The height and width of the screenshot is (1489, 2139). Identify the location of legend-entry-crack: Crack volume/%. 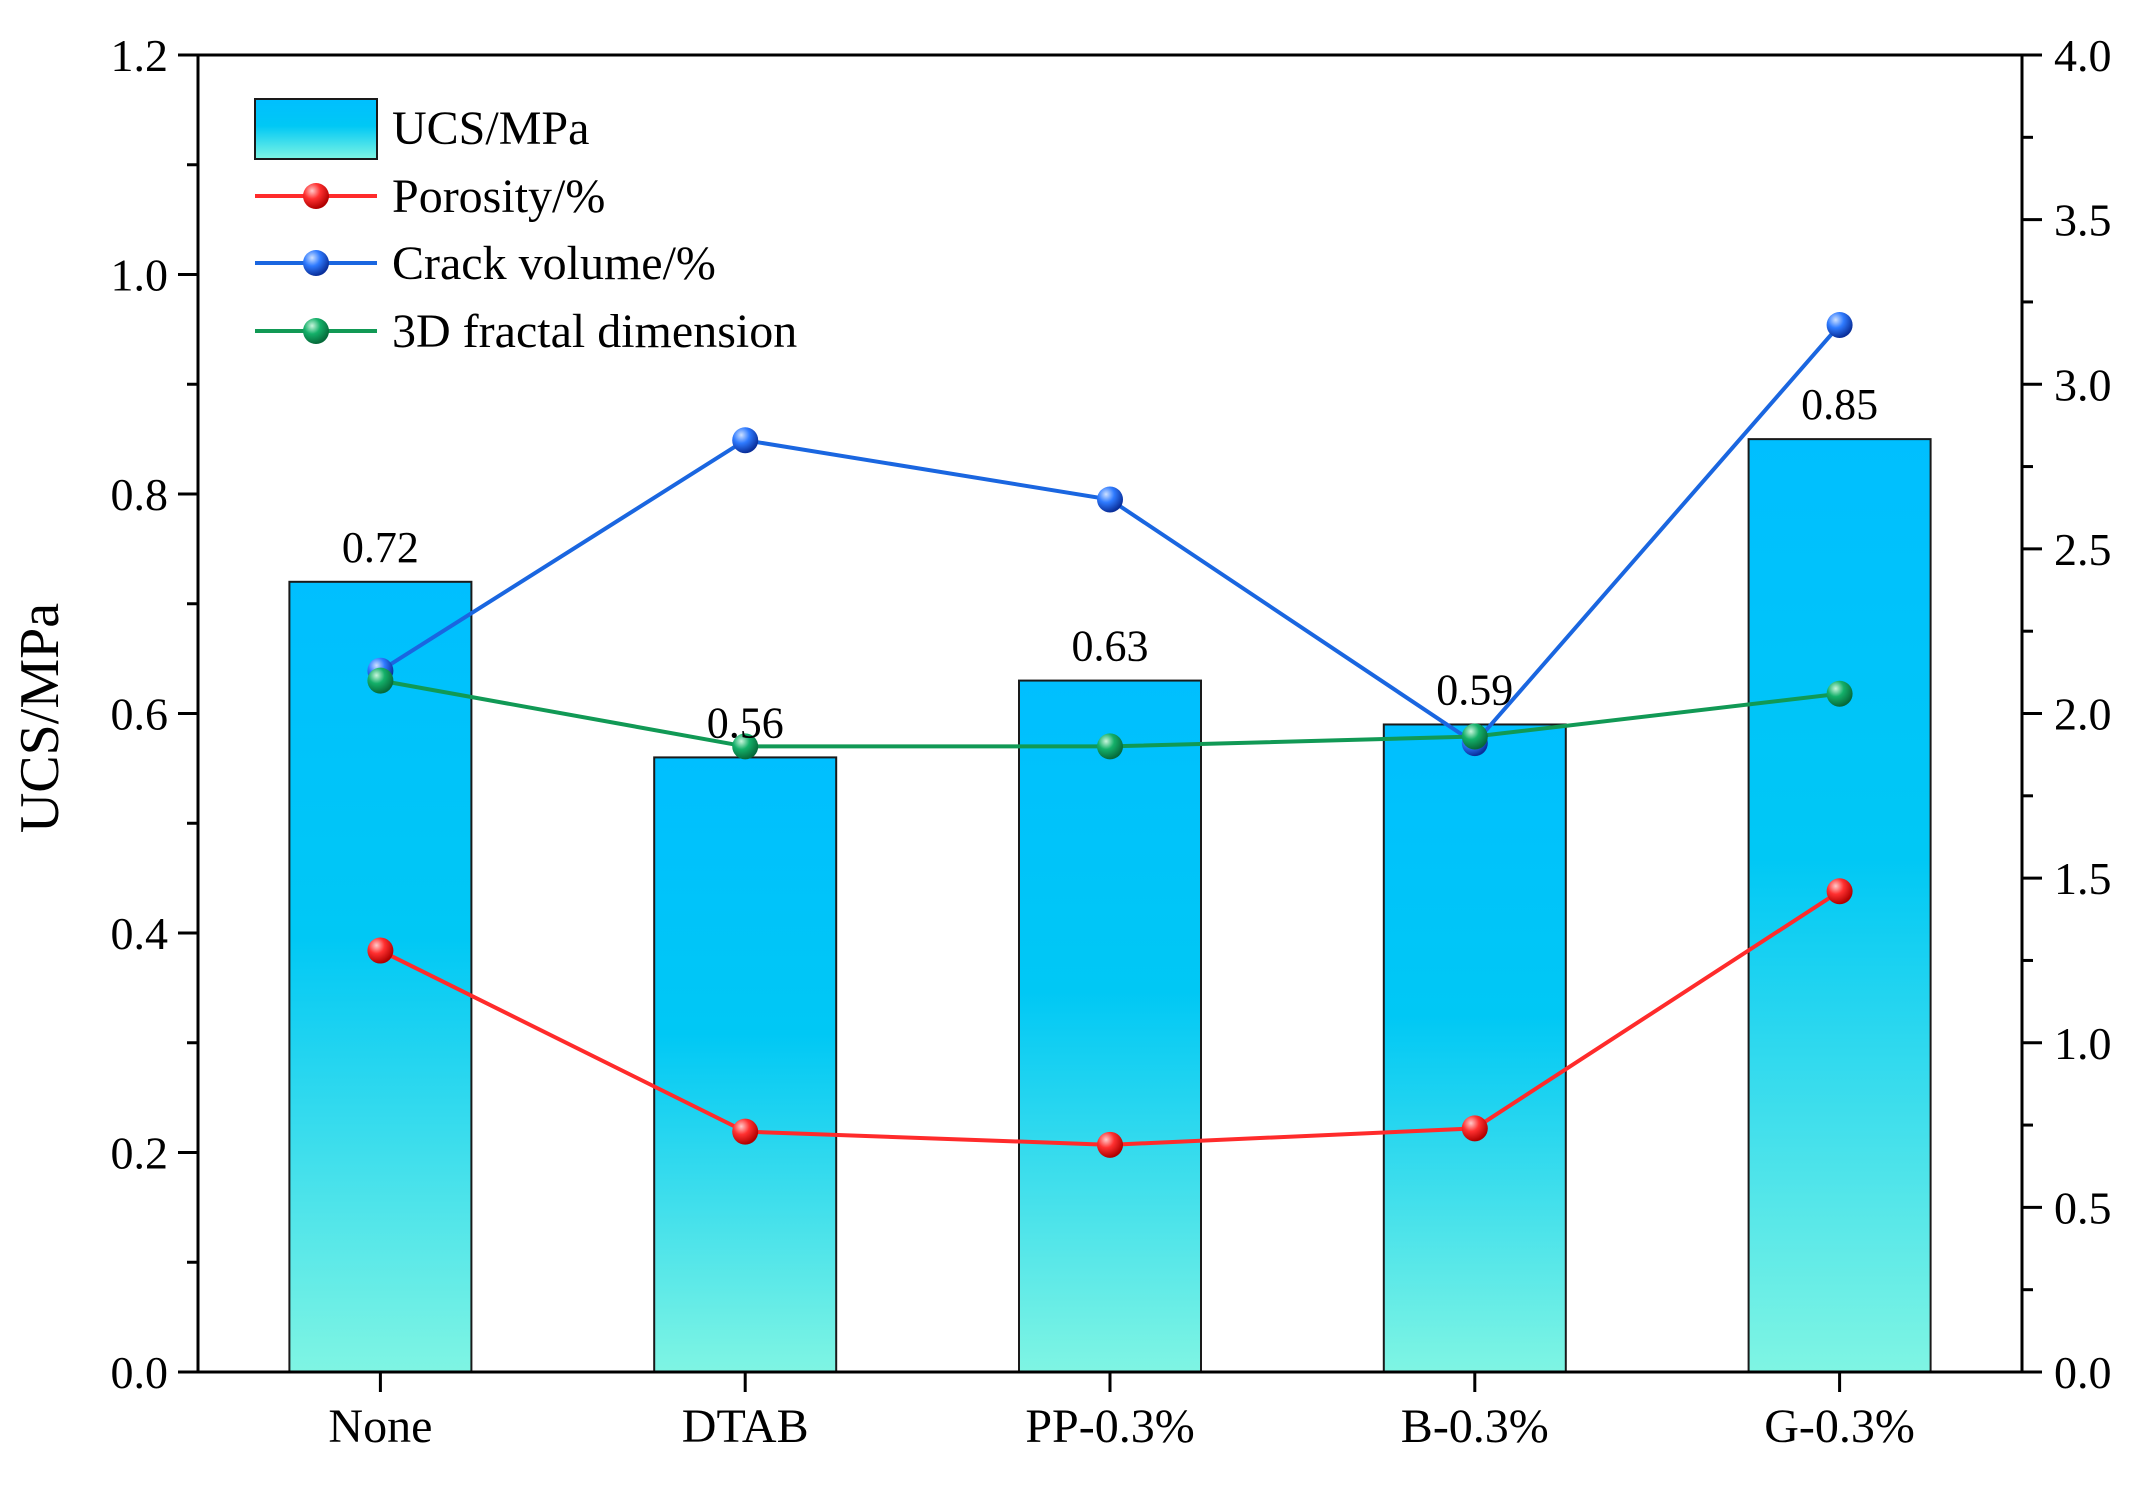
(485, 263).